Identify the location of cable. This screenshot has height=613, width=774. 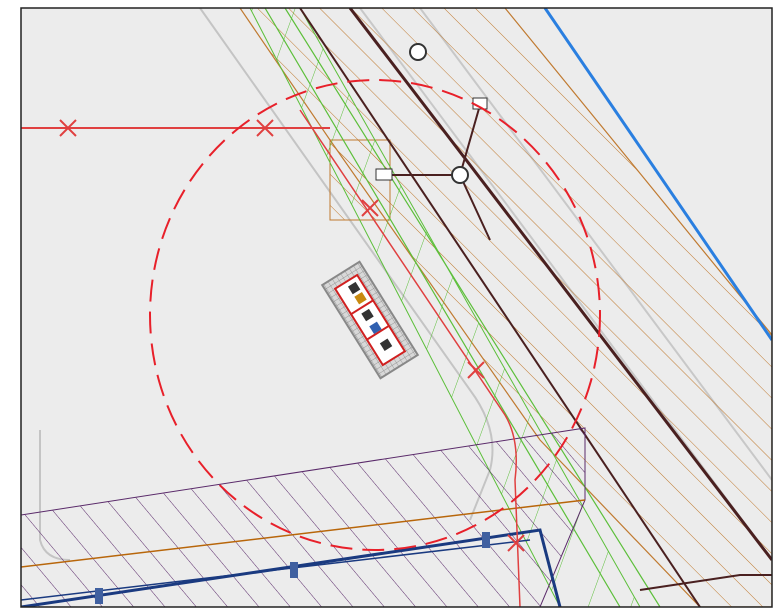
(705, 582).